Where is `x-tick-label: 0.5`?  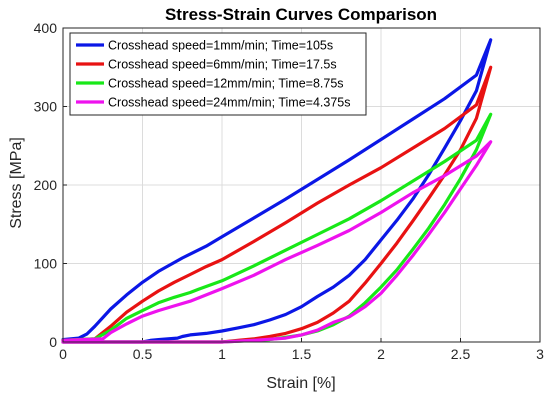 x-tick-label: 0.5 is located at coordinates (143, 354).